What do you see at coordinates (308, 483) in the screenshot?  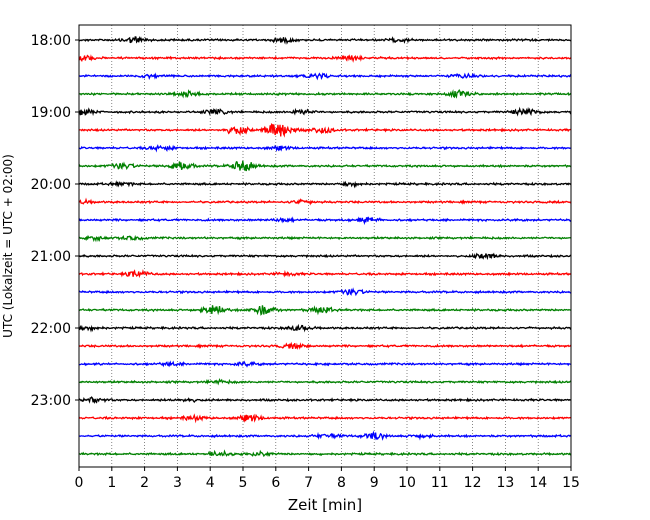 I see `x-tick-label: 7` at bounding box center [308, 483].